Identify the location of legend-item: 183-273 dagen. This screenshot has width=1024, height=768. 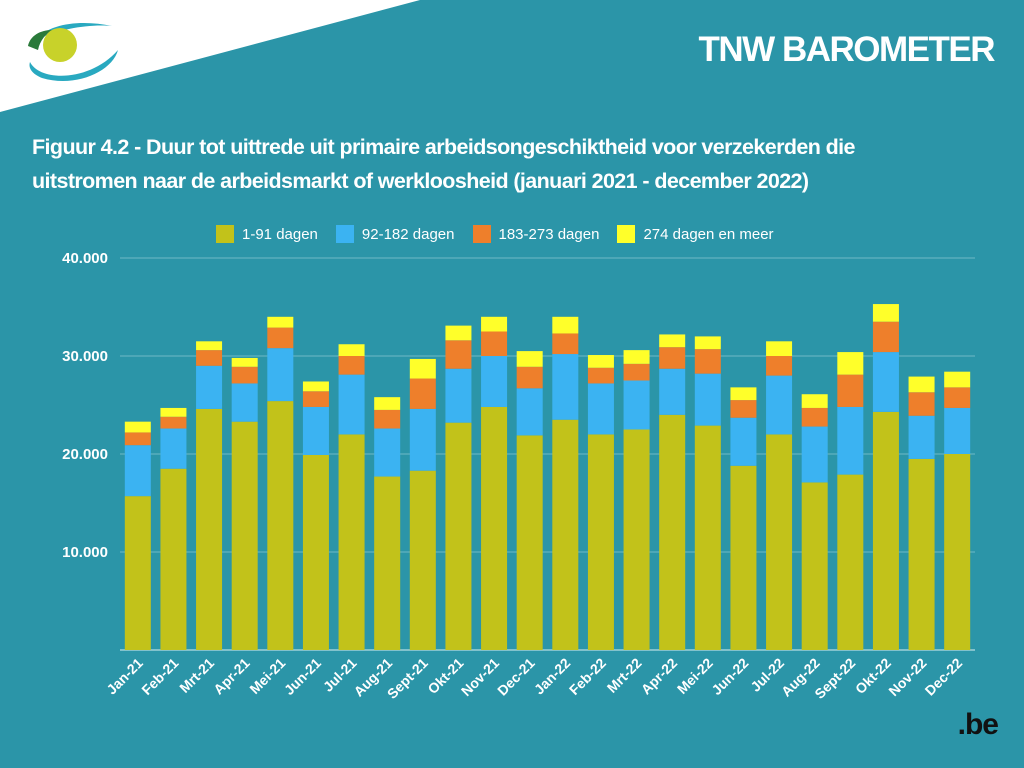
(535, 234).